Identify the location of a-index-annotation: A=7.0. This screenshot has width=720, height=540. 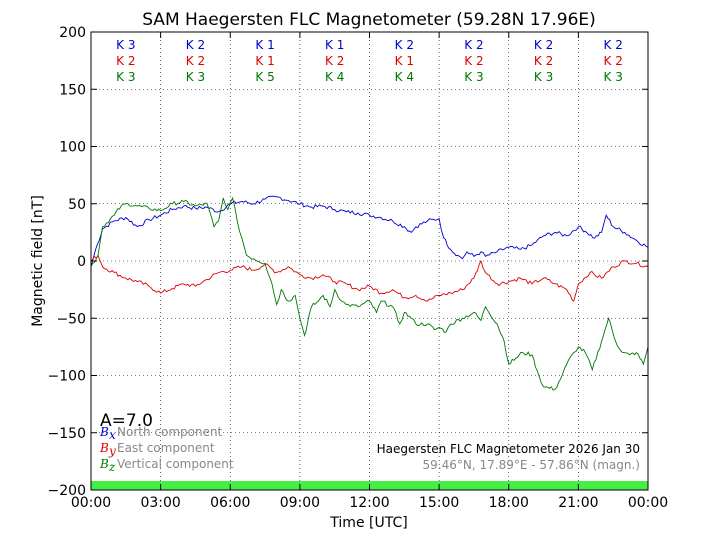
(126, 421).